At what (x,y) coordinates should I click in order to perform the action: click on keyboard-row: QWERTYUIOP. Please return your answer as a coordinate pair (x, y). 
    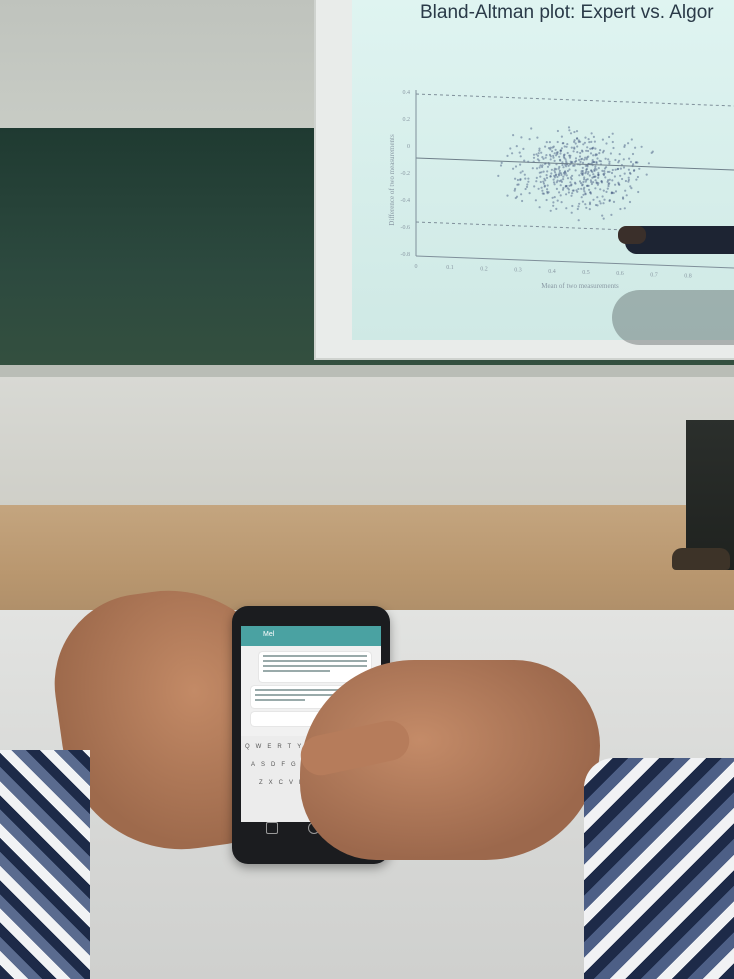
    Looking at the image, I should click on (295, 747).